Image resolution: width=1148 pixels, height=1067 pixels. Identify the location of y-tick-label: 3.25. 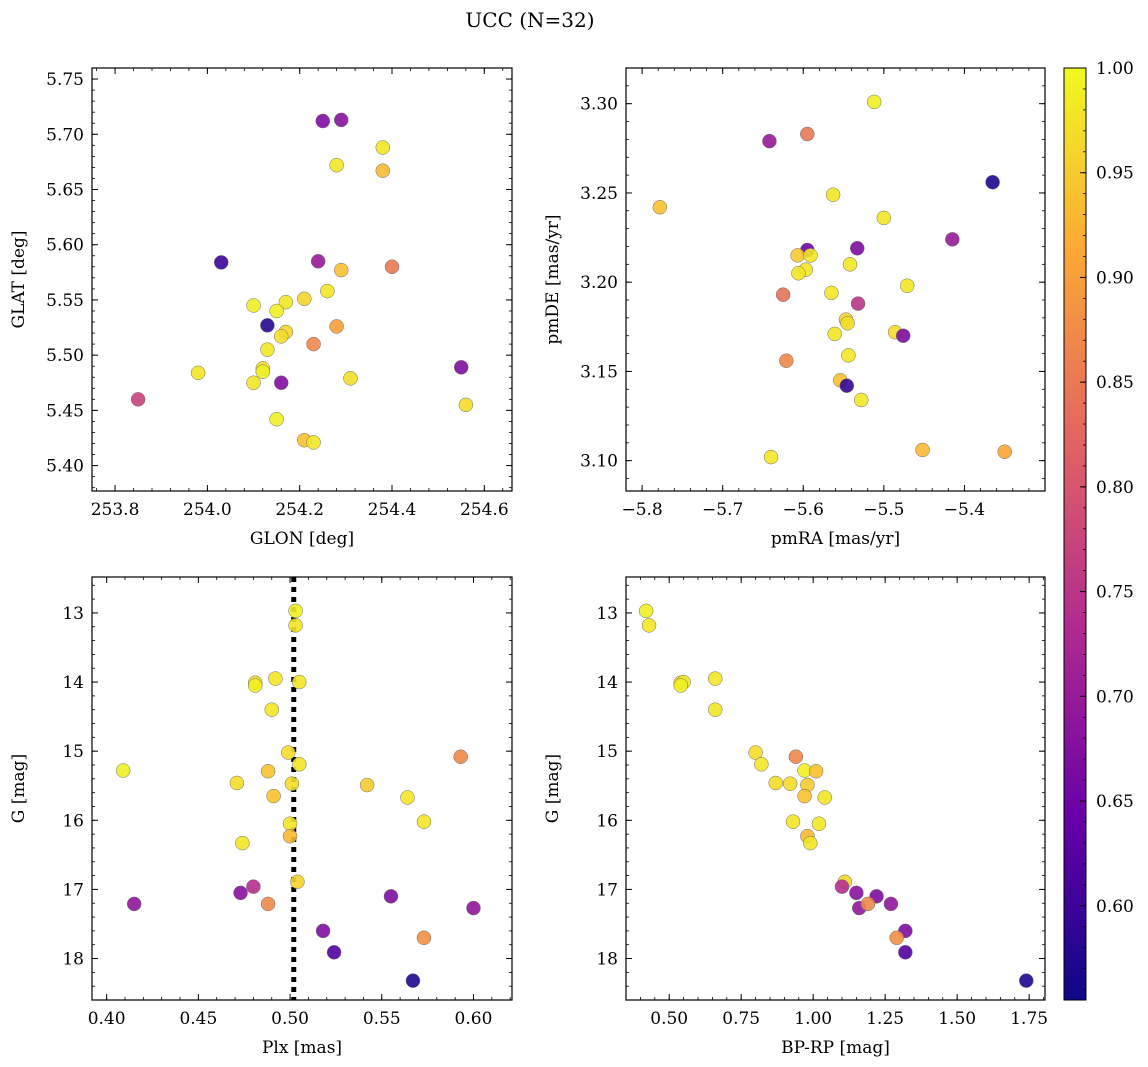
(599, 194).